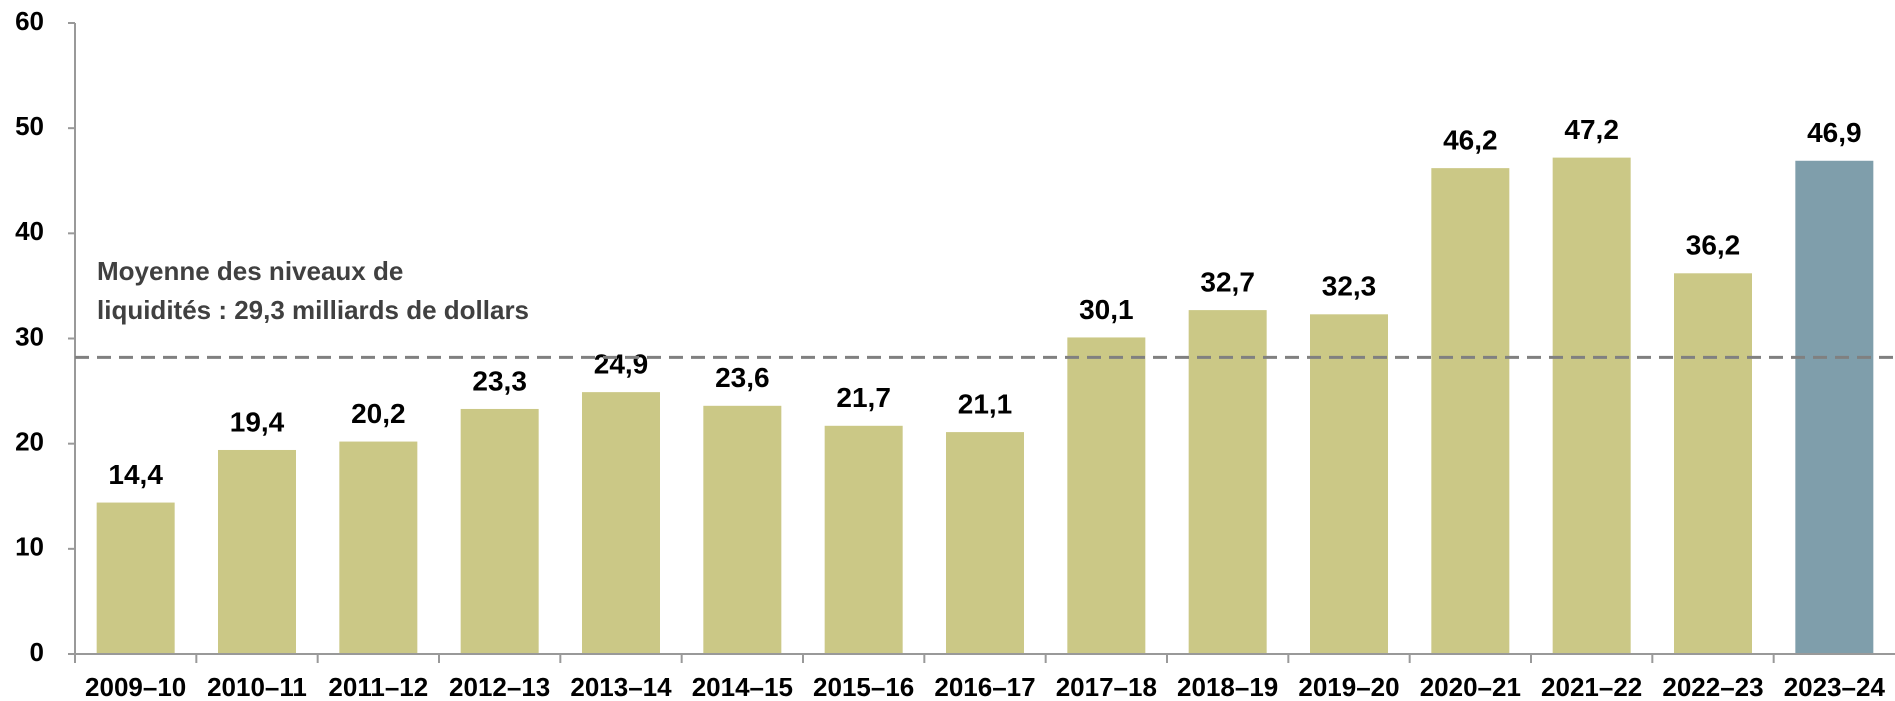 This screenshot has width=1895, height=701. I want to click on x-tick-label: 2012–13, so click(499, 686).